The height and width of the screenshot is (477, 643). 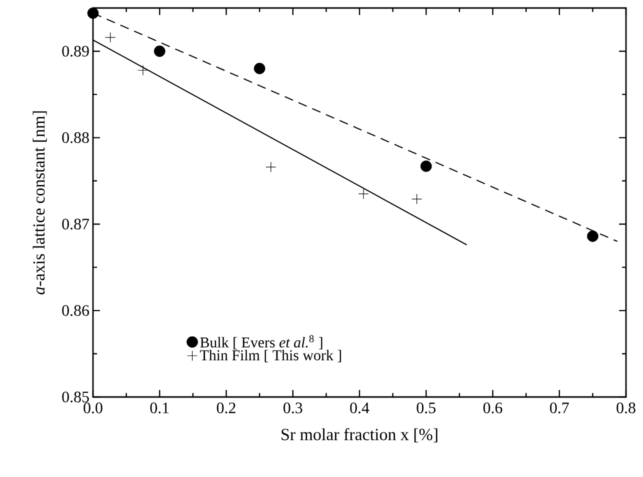 I want to click on x-tick-label: 0.2, so click(x=226, y=408).